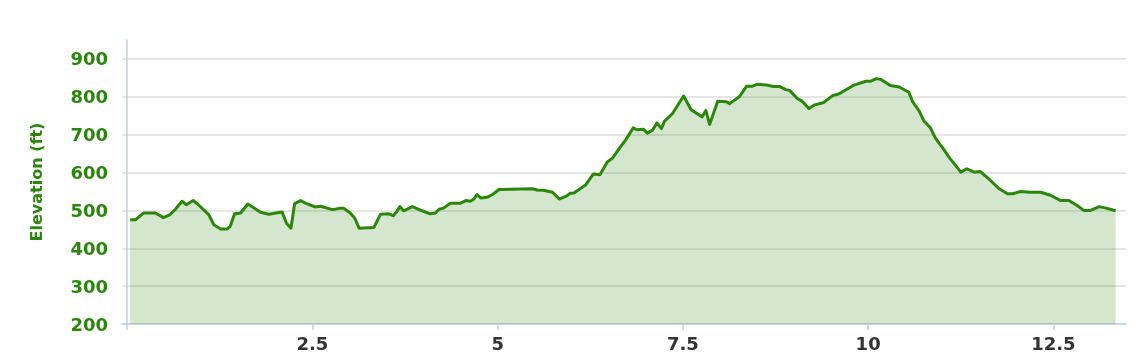  Describe the element at coordinates (89, 210) in the screenshot. I see `y-tick-label: 500` at that location.